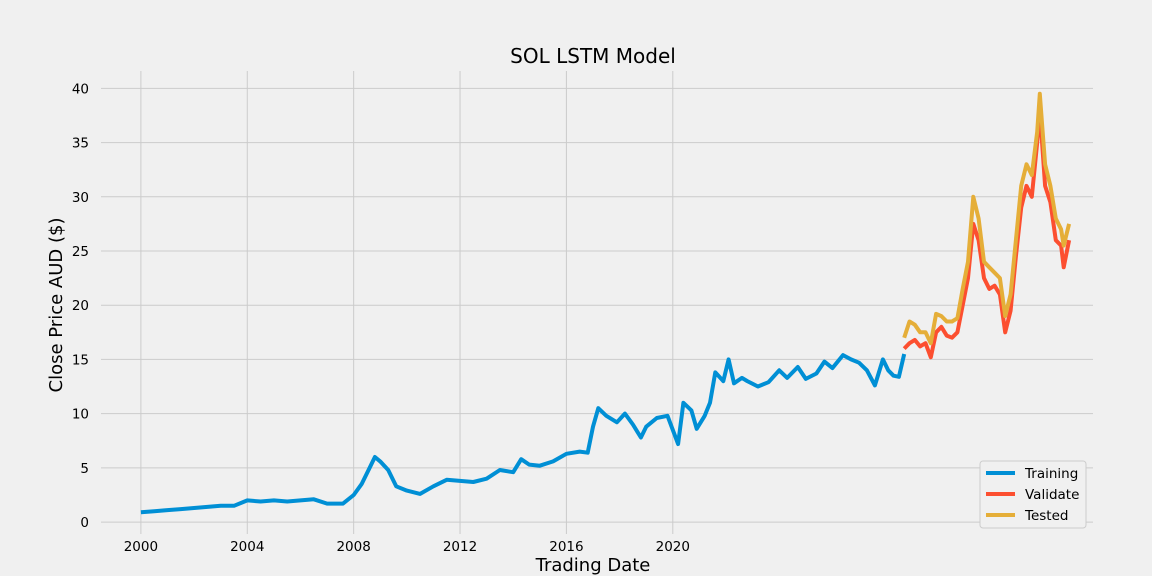  Describe the element at coordinates (80, 252) in the screenshot. I see `y-tick-label: 25` at that location.